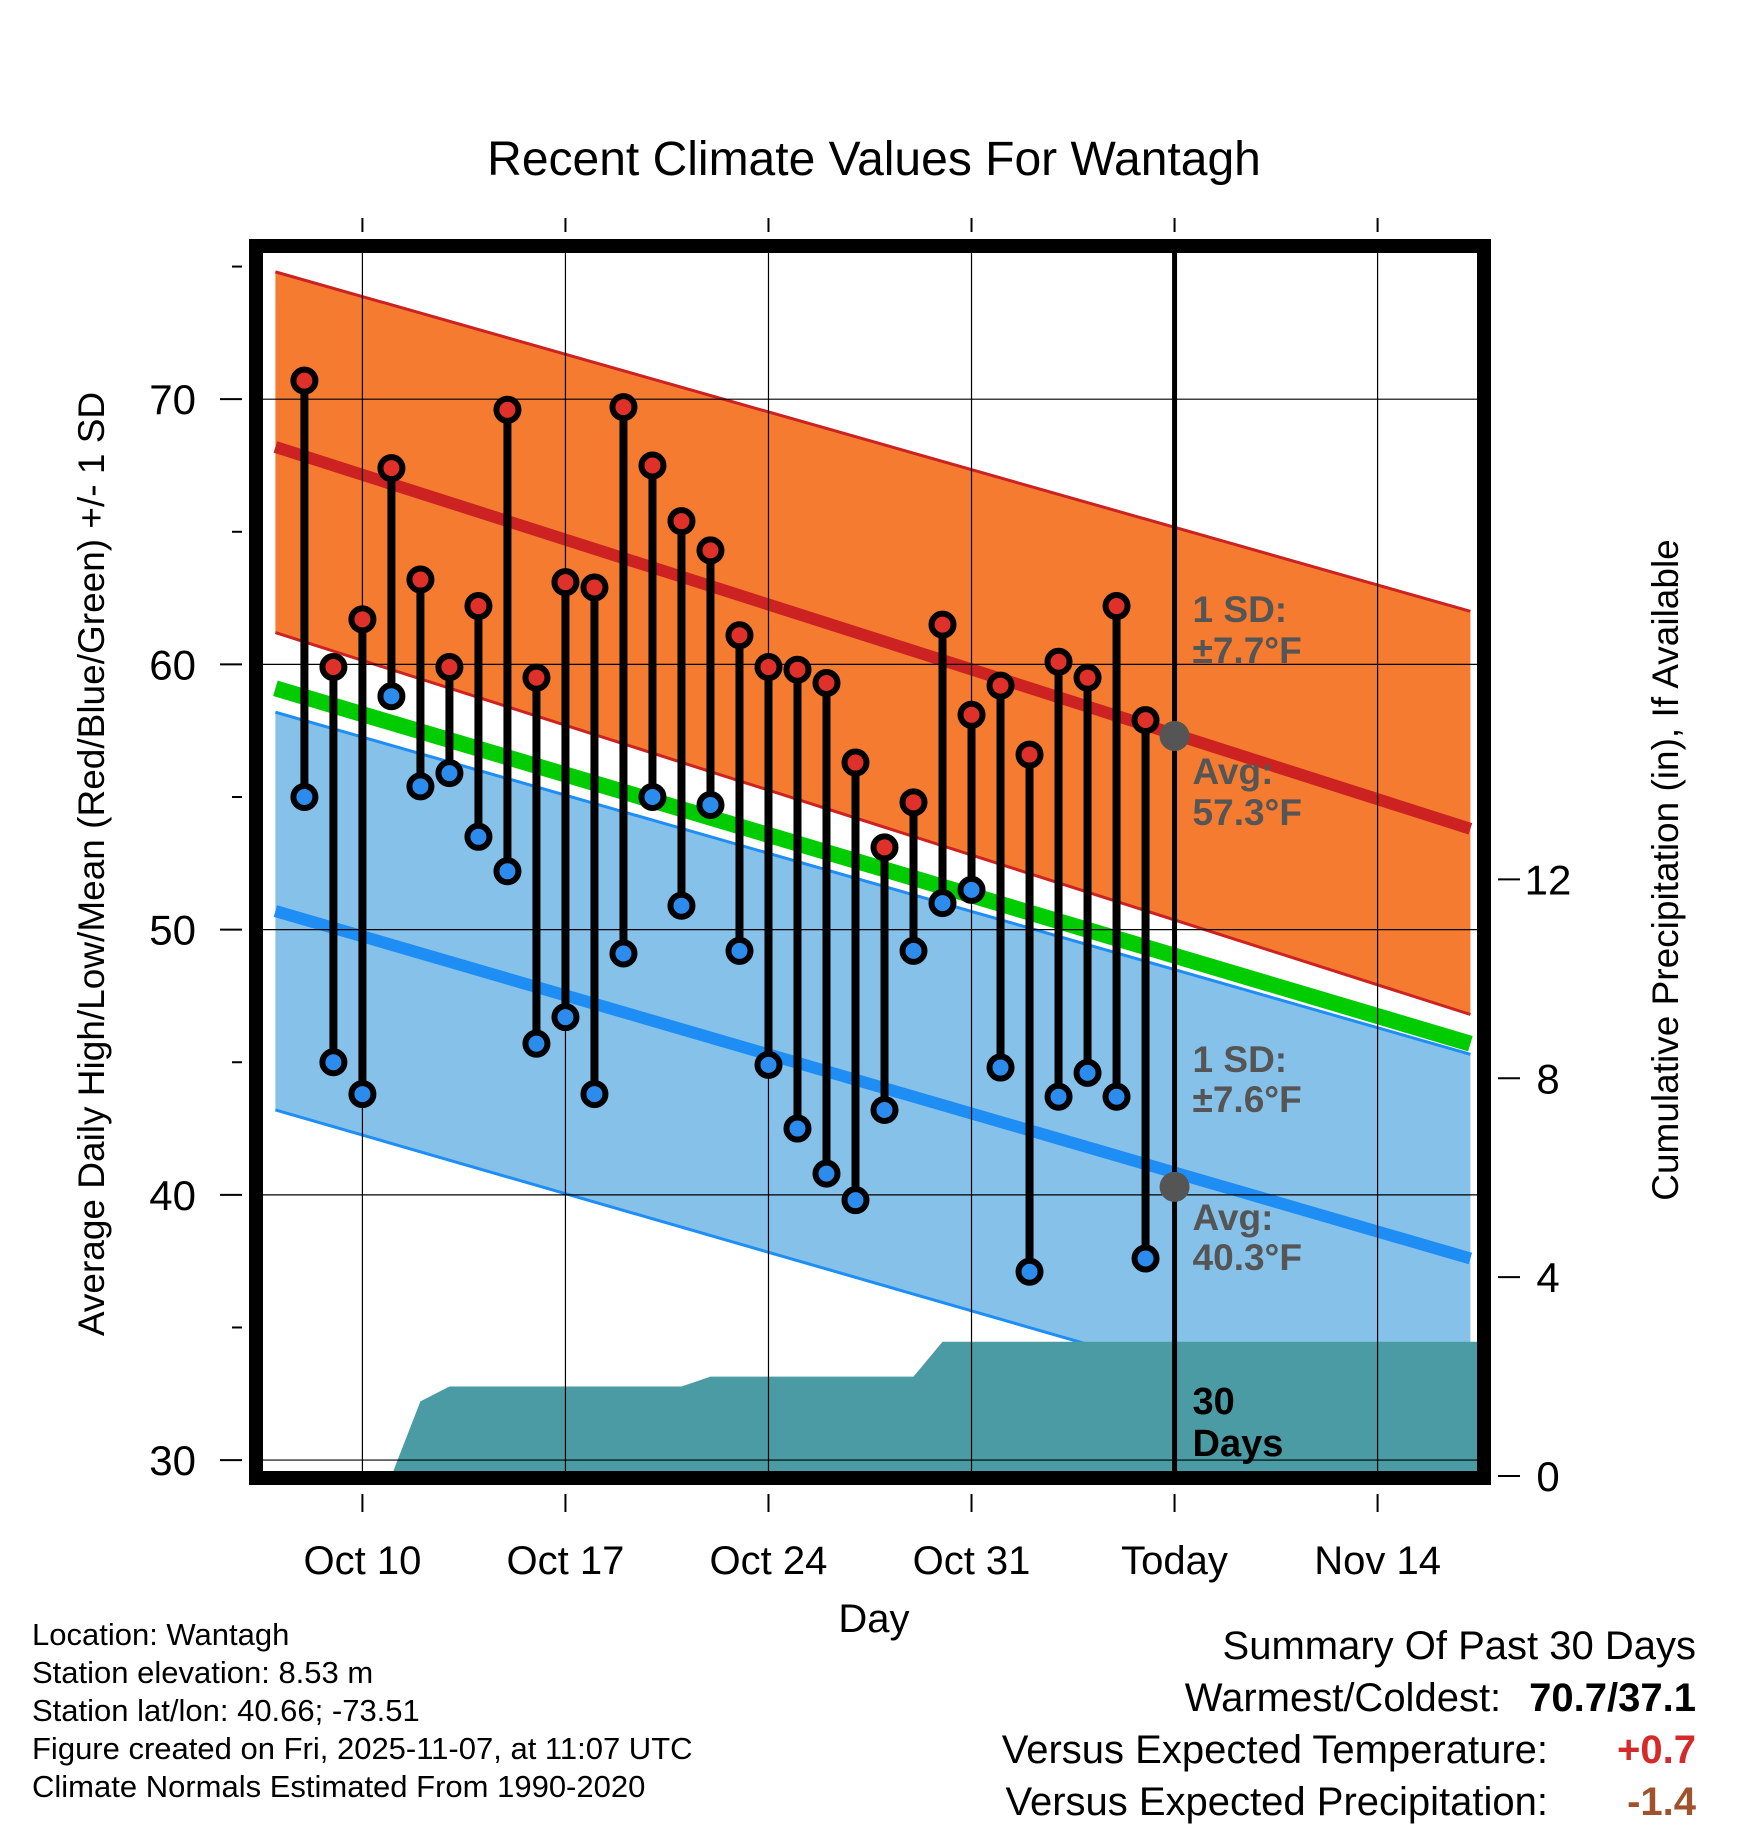  I want to click on y2-tick-label: 12, so click(1548, 879).